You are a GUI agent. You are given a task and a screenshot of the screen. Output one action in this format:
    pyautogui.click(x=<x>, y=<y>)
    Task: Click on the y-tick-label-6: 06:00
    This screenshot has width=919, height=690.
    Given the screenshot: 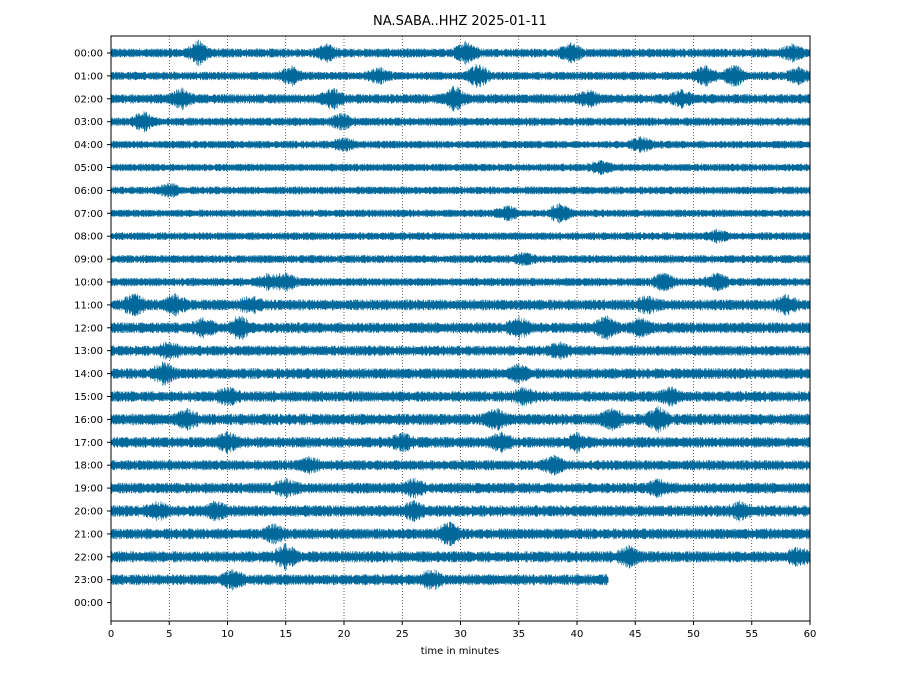 What is the action you would take?
    pyautogui.click(x=88, y=191)
    